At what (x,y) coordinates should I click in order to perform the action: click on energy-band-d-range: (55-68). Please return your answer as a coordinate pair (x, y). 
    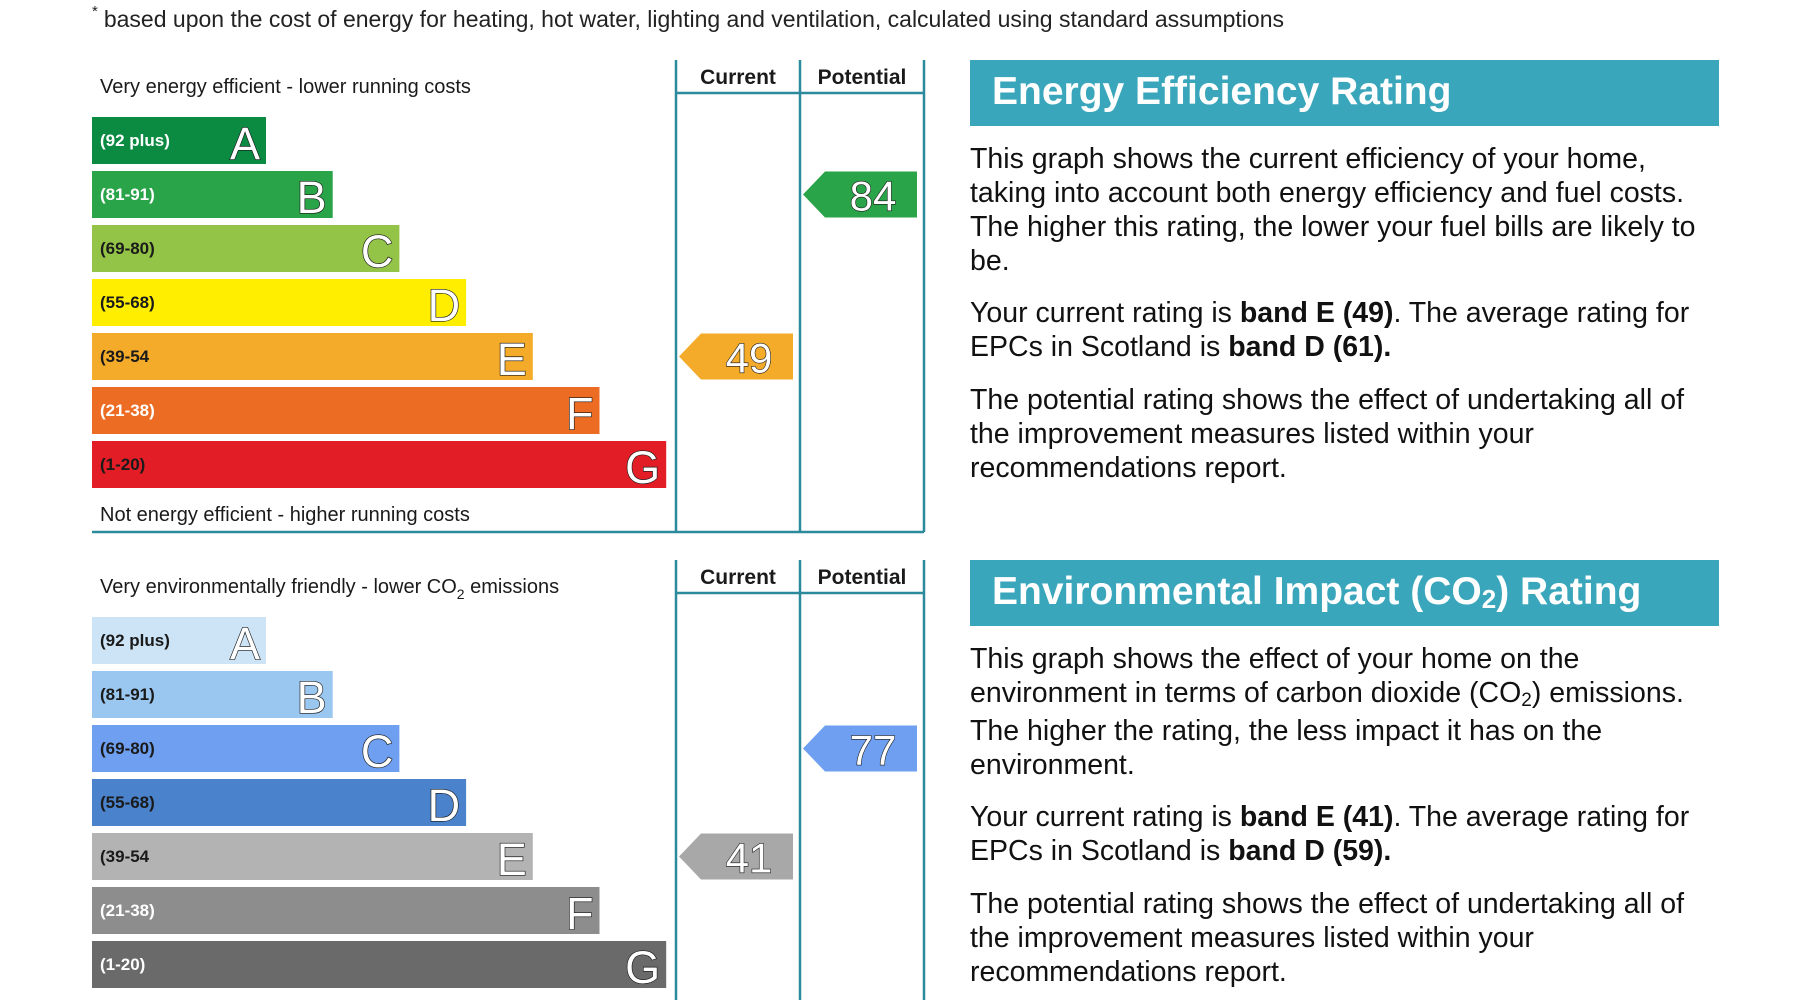
    Looking at the image, I should click on (127, 302).